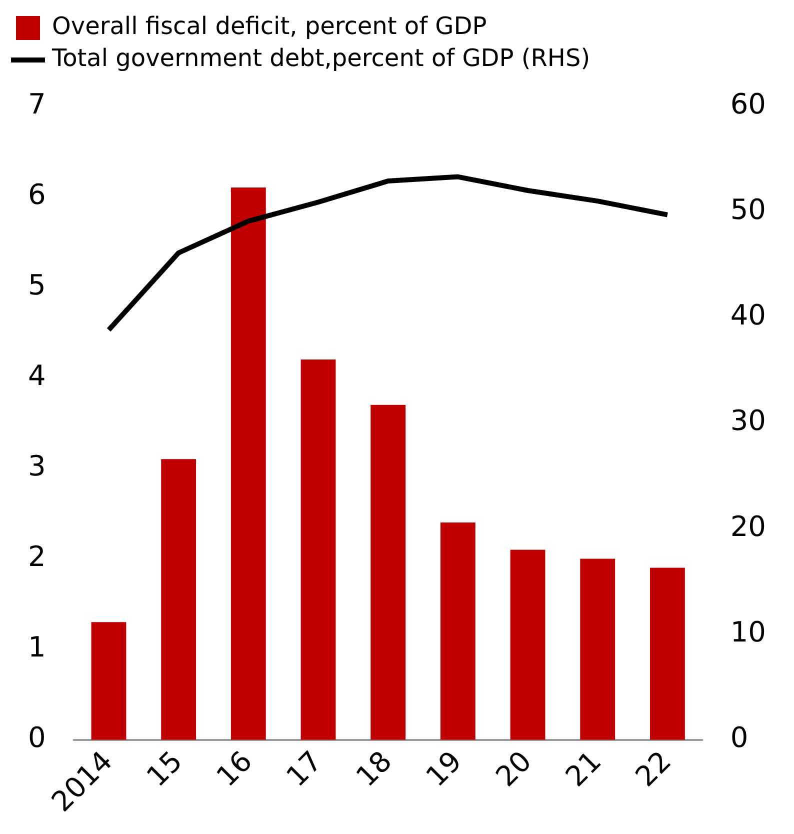 The height and width of the screenshot is (834, 794). Describe the element at coordinates (234, 769) in the screenshot. I see `x-tick-label: 16` at that location.